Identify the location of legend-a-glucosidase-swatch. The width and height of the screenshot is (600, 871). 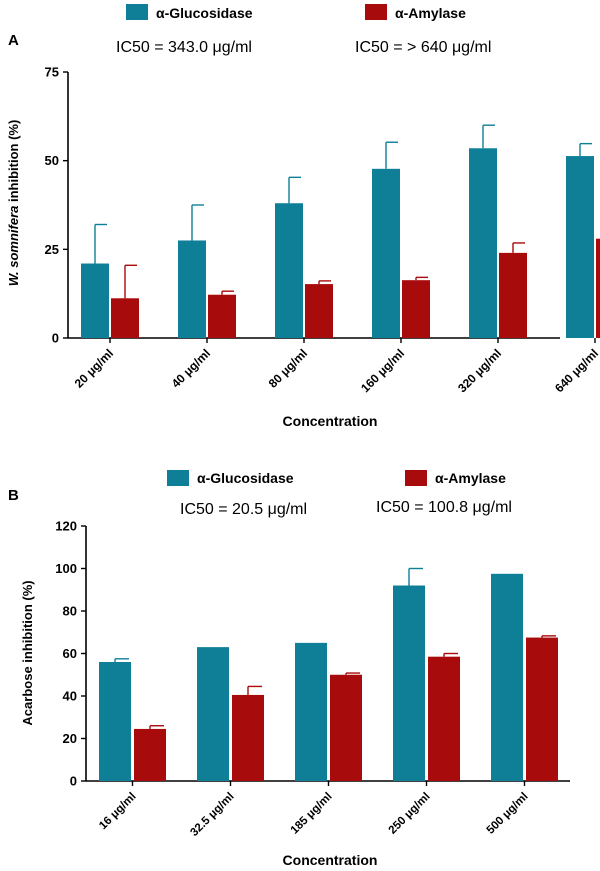
(137, 12).